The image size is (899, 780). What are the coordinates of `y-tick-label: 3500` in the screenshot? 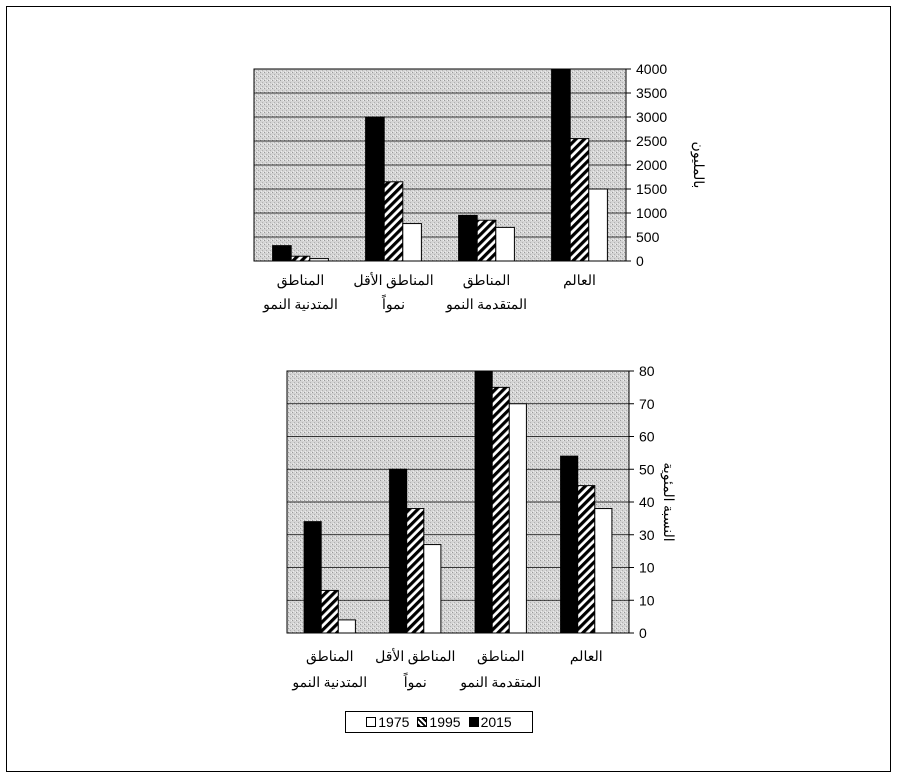 It's located at (651, 93).